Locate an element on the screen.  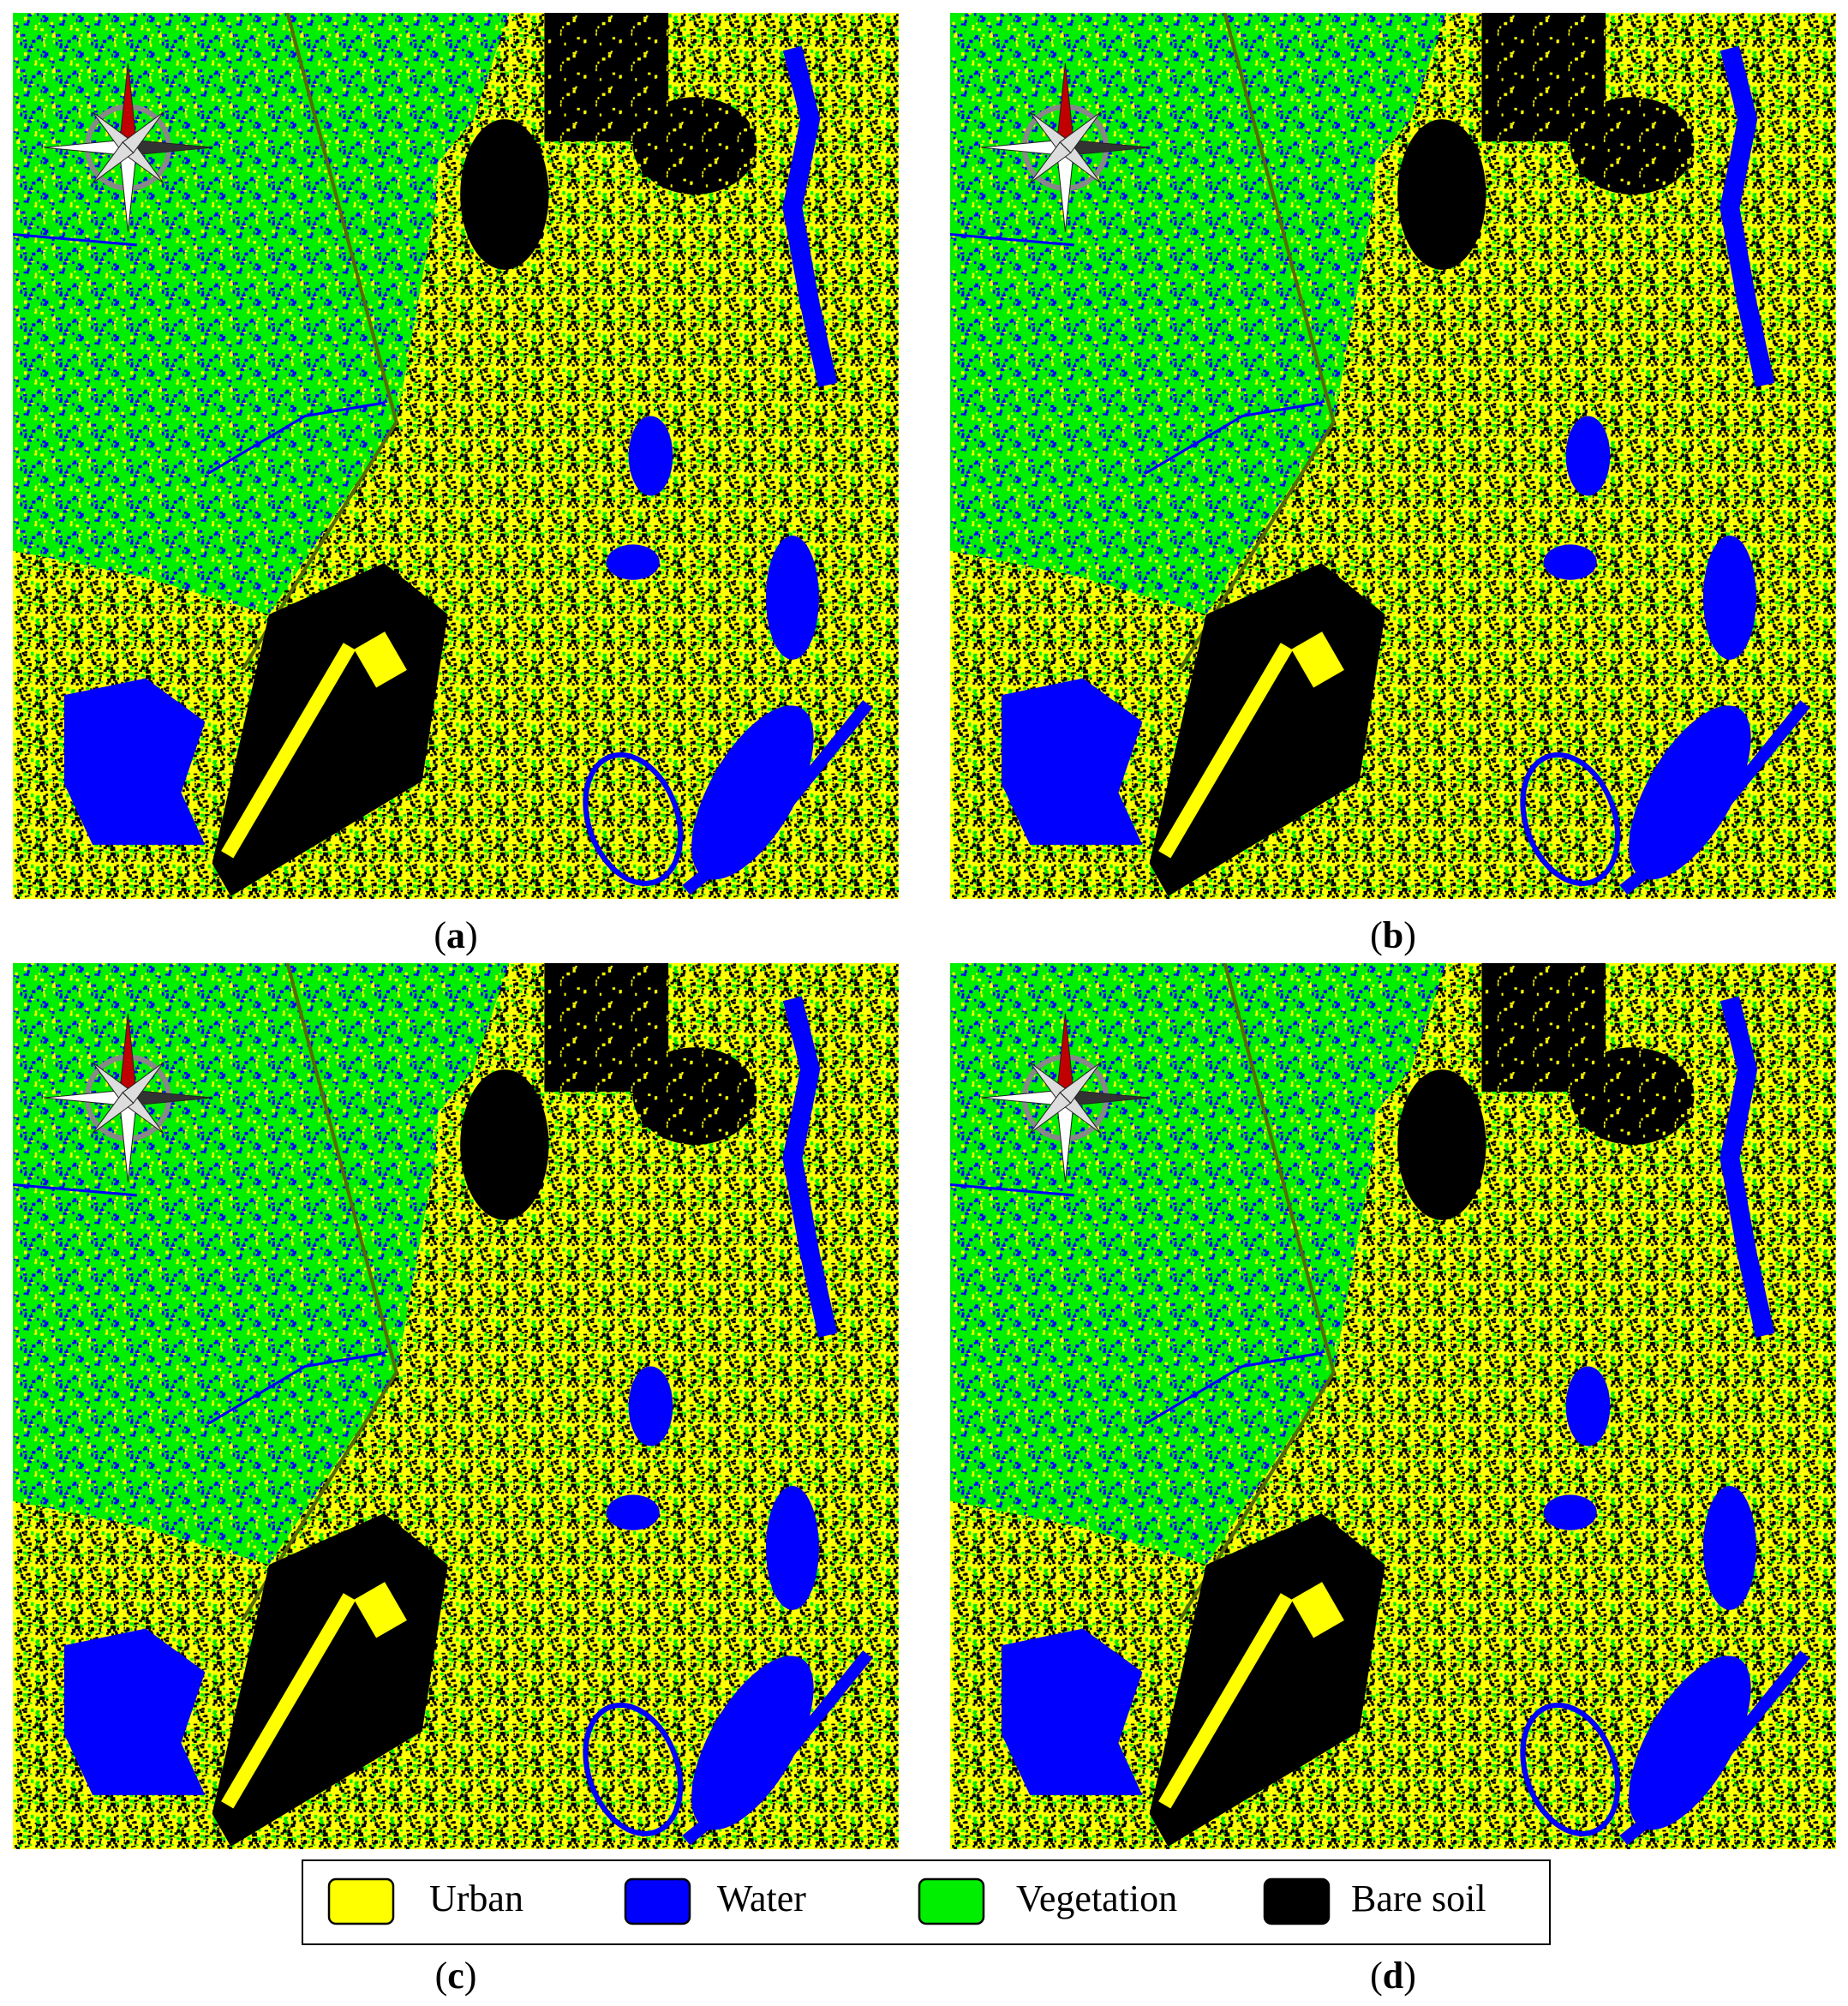
legend: Urban Water Vegetation Bare soil is located at coordinates (926, 1902).